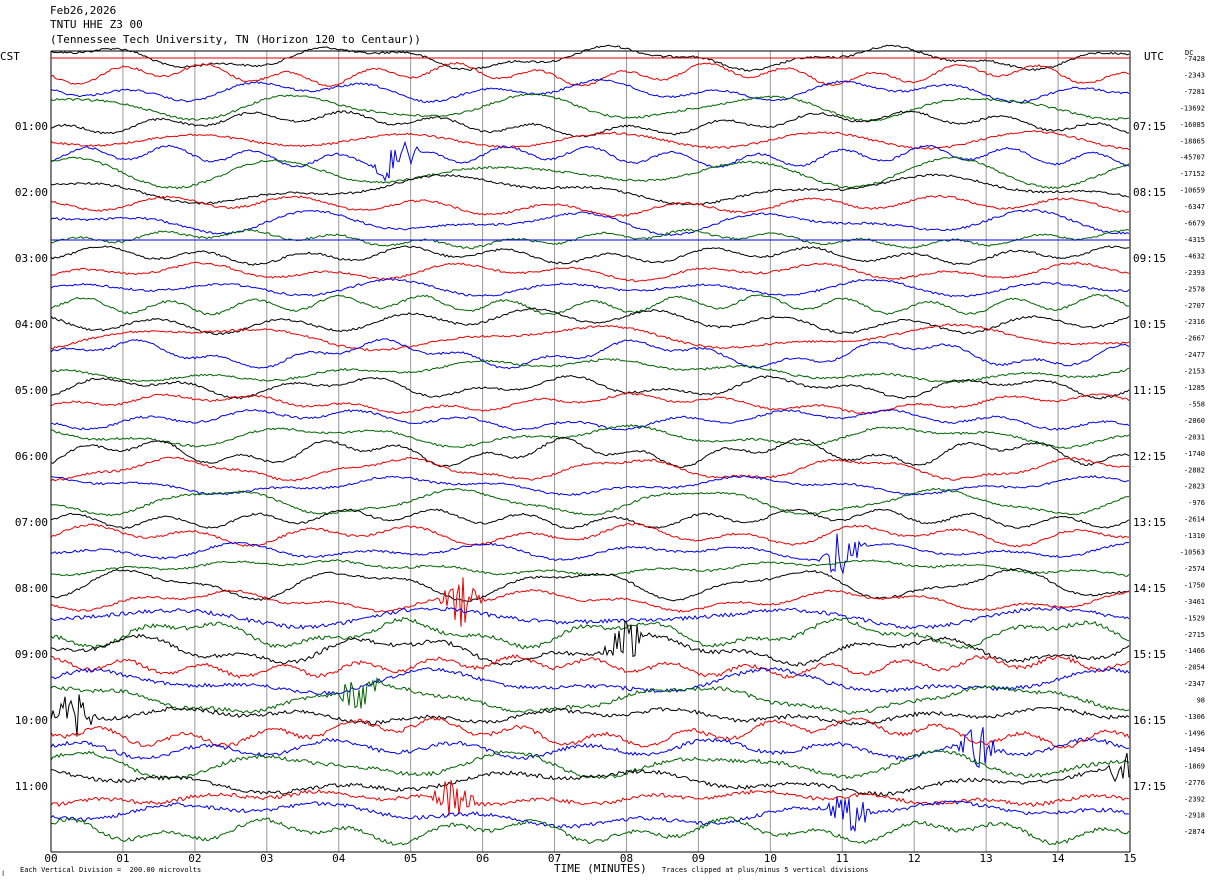 Image resolution: width=1210 pixels, height=886 pixels. What do you see at coordinates (1194, 651) in the screenshot?
I see `dc-offset-label: -1466` at bounding box center [1194, 651].